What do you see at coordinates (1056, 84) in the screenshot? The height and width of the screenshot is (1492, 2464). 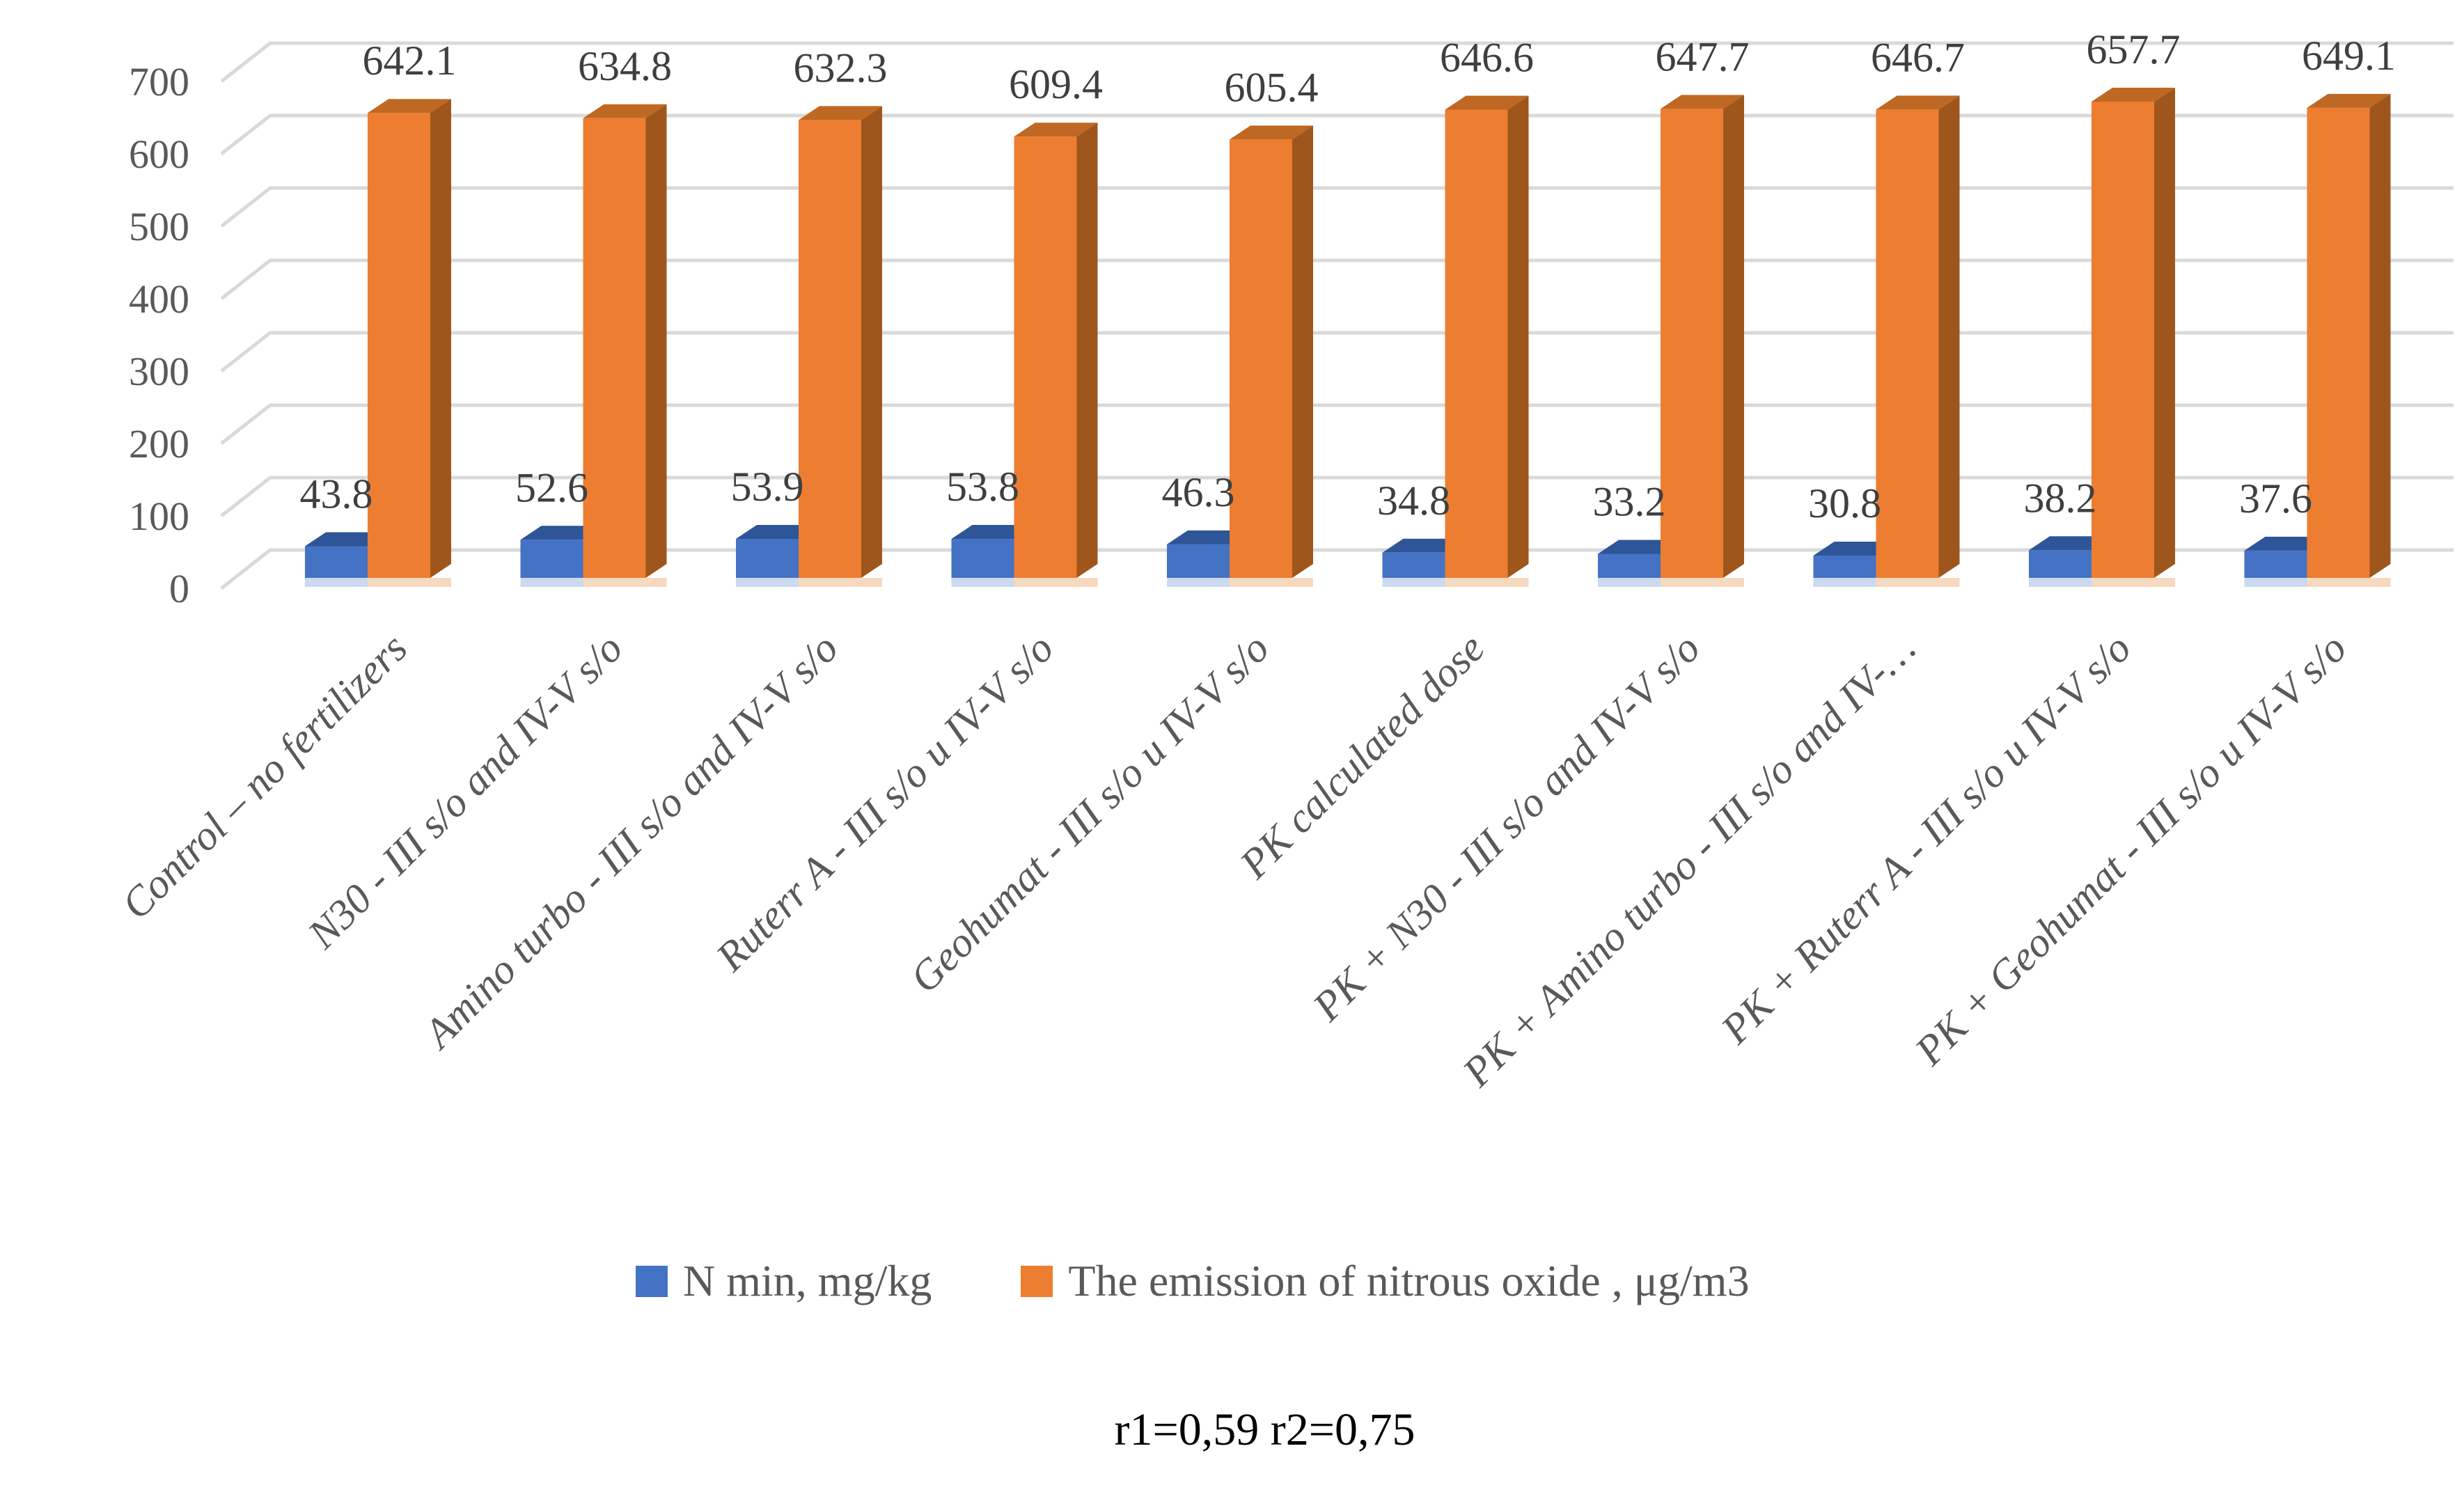 I see `value-label-emission-3: 609.4` at bounding box center [1056, 84].